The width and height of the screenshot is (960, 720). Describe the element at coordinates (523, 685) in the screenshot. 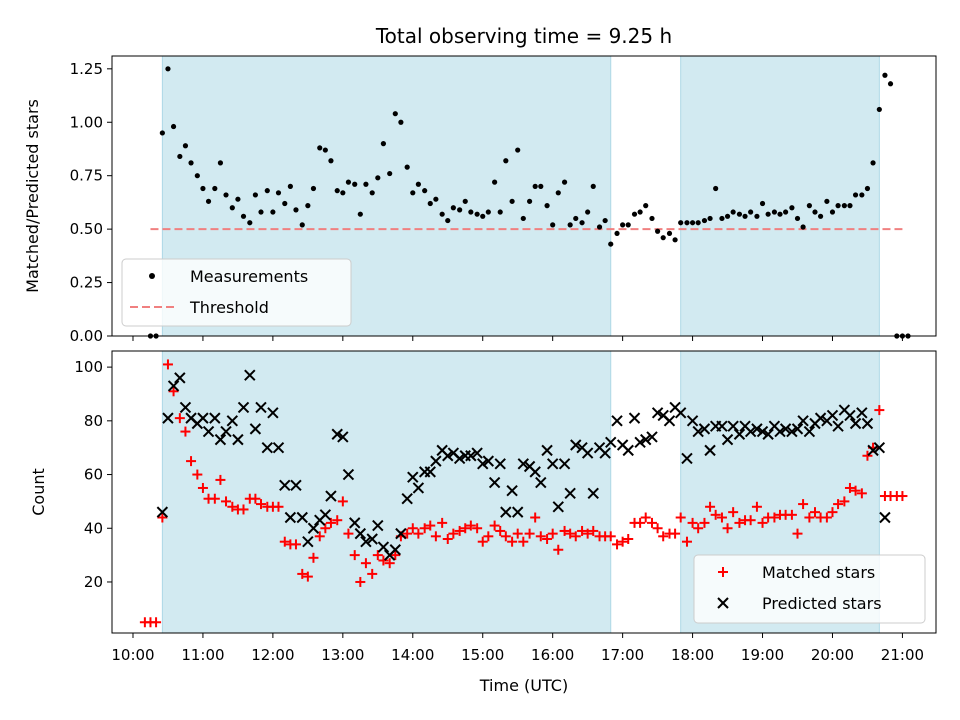

I see `x-axis-label: Time (UTC)` at that location.